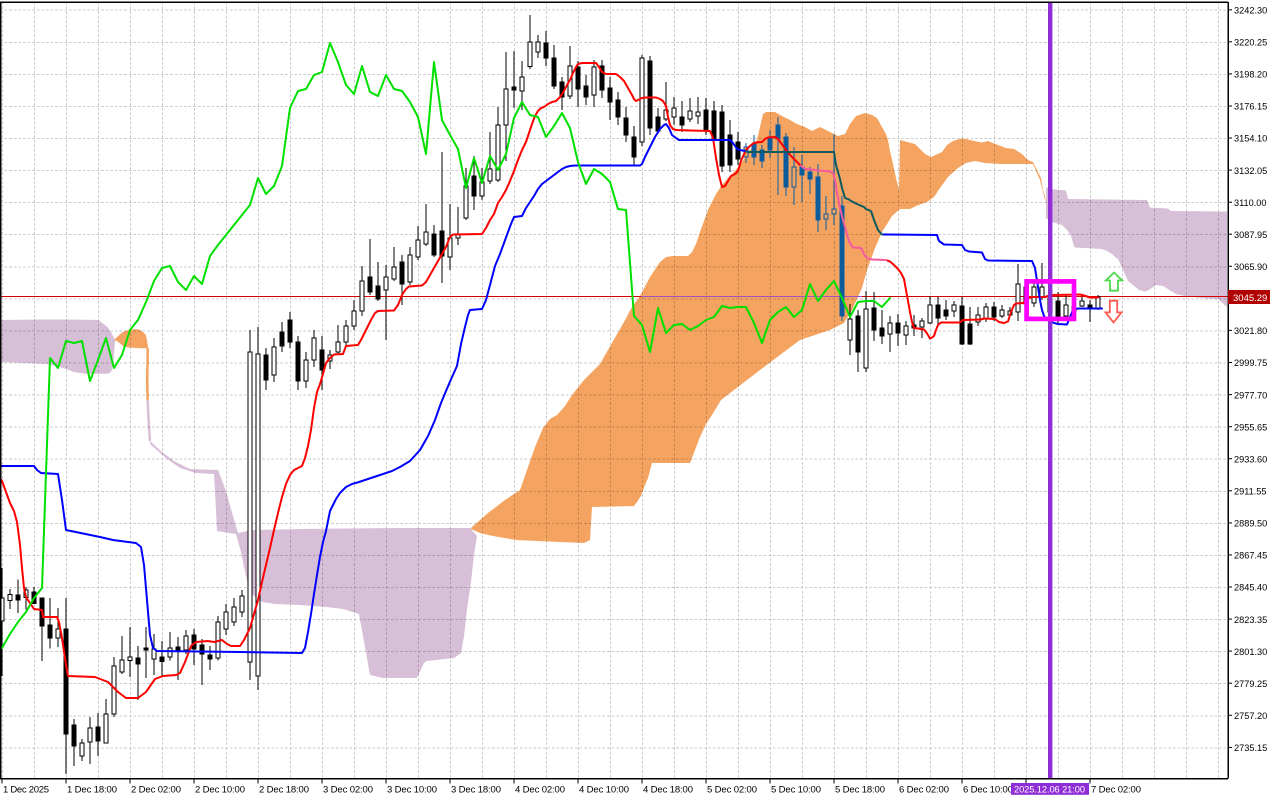  What do you see at coordinates (1250, 363) in the screenshot?
I see `svg-text: 2999.75` at bounding box center [1250, 363].